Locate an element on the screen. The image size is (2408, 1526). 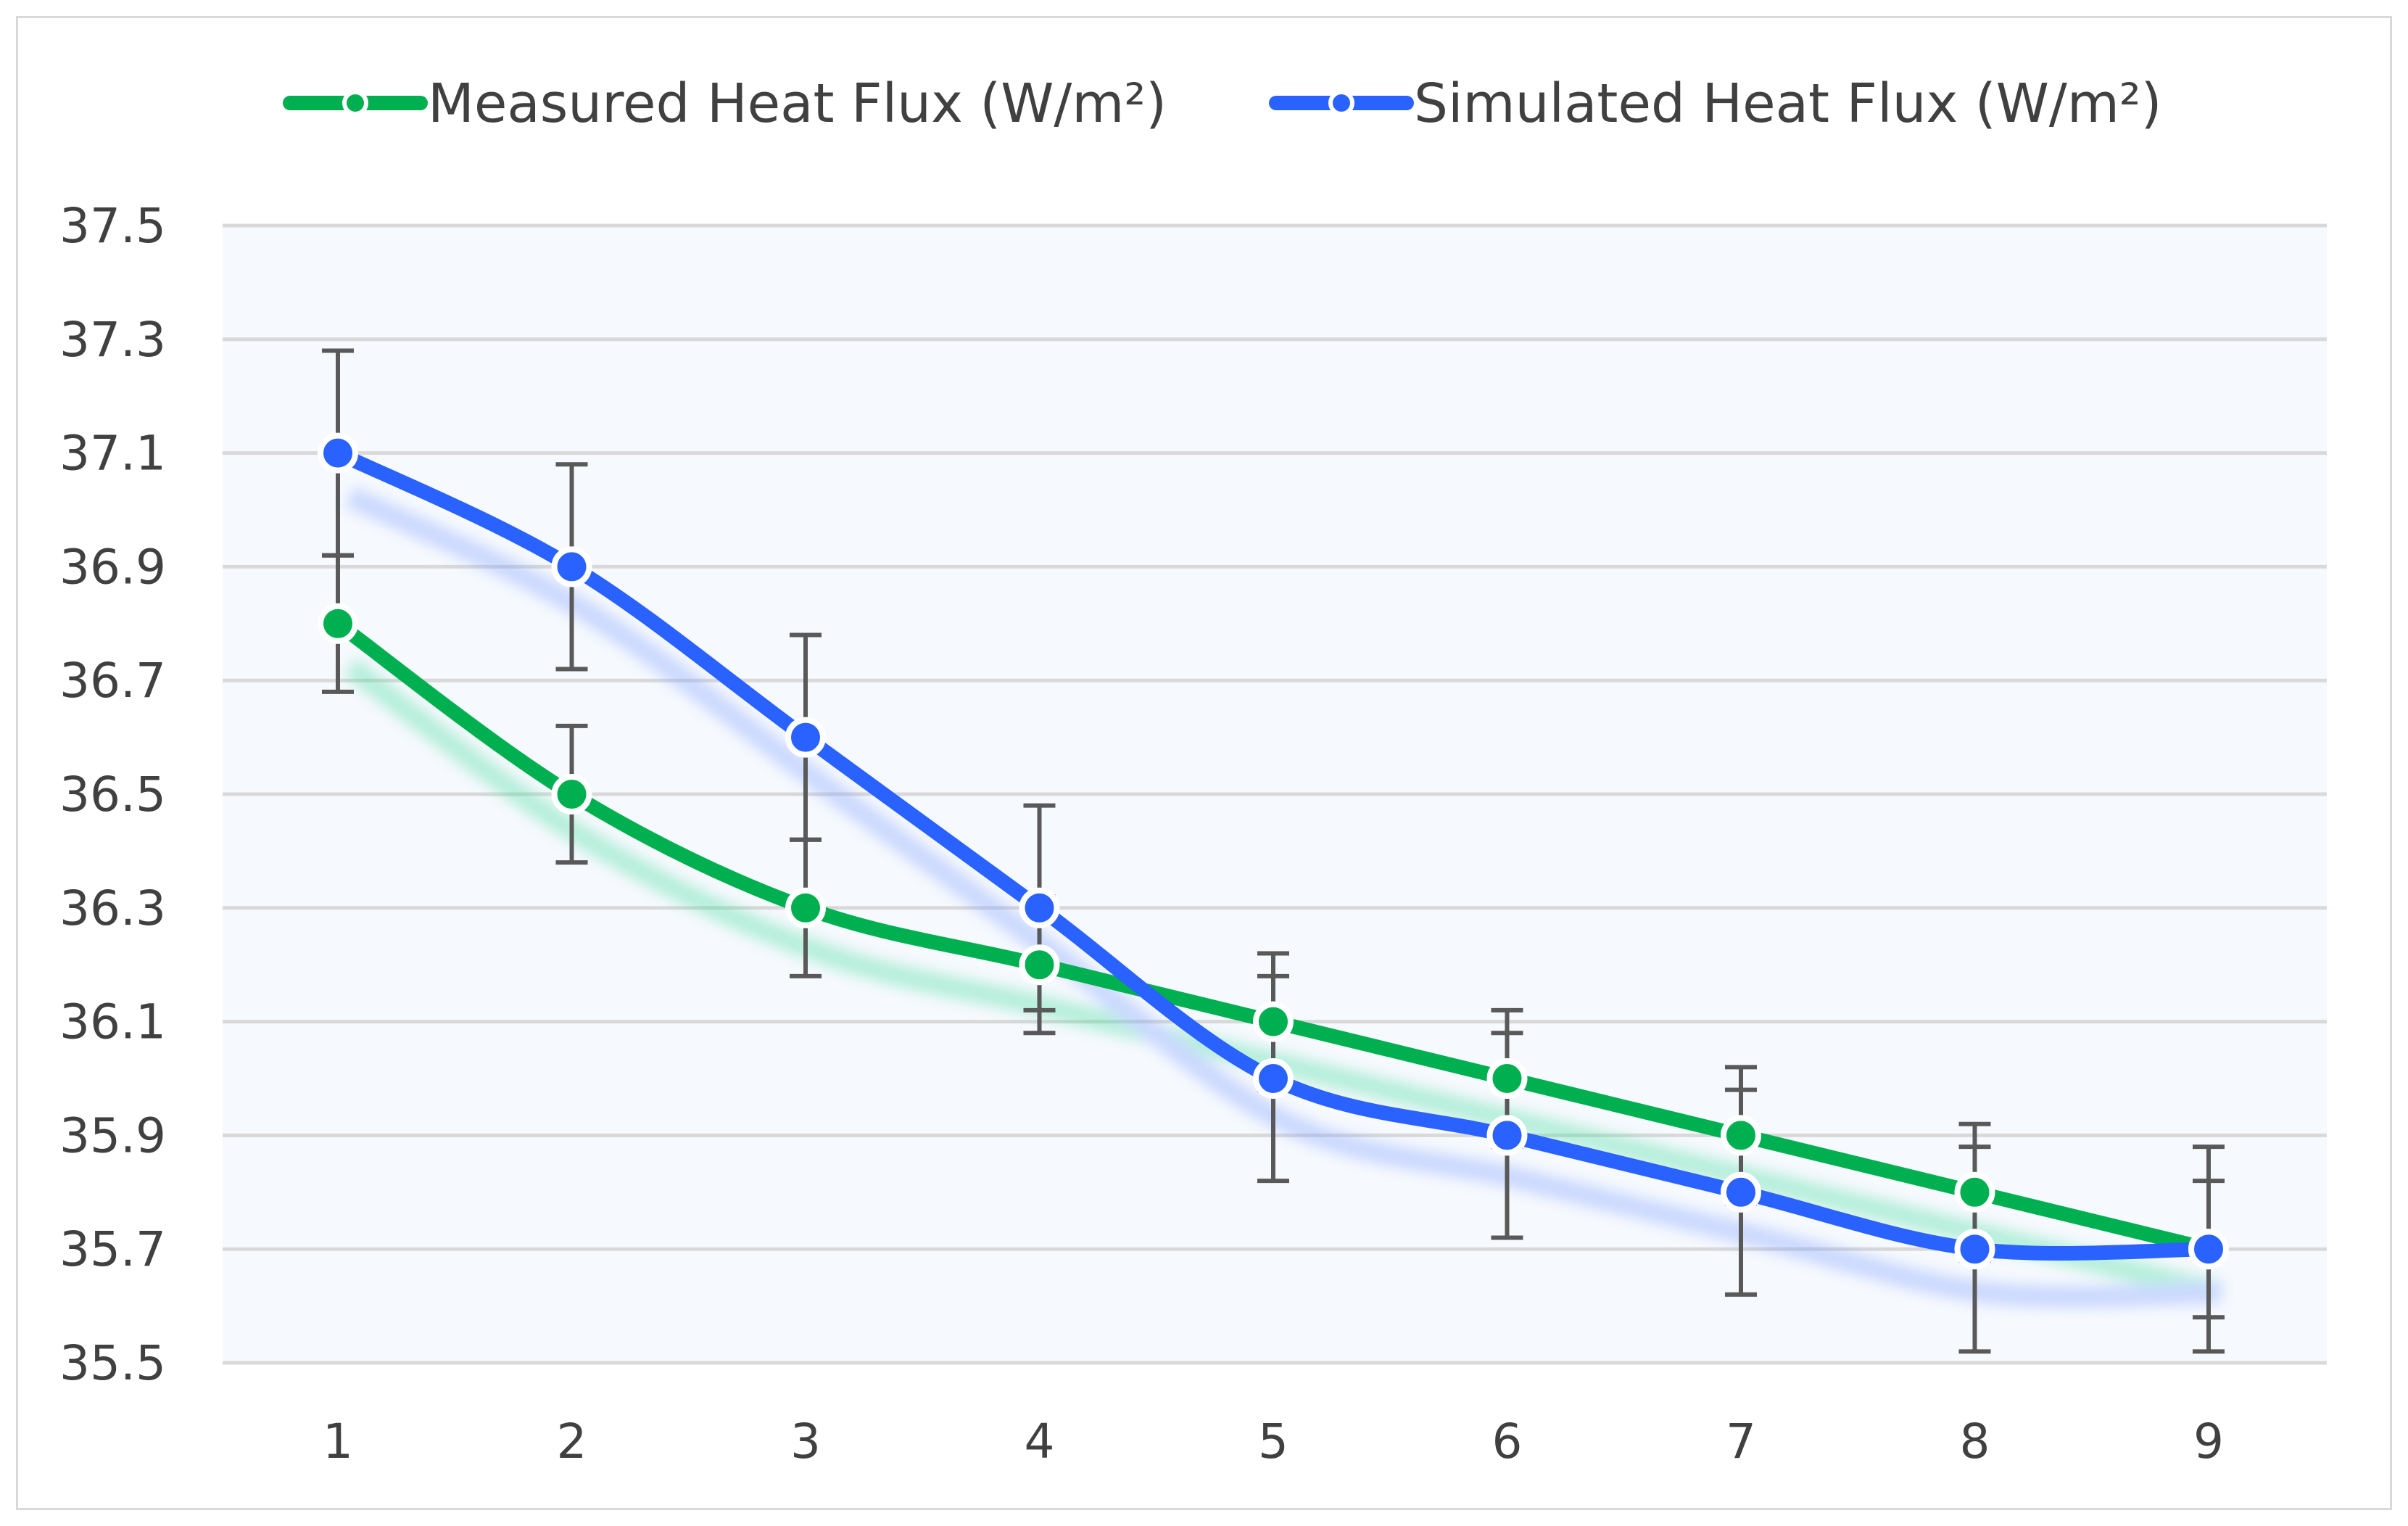
y-tick-label: 36.7 is located at coordinates (113, 681).